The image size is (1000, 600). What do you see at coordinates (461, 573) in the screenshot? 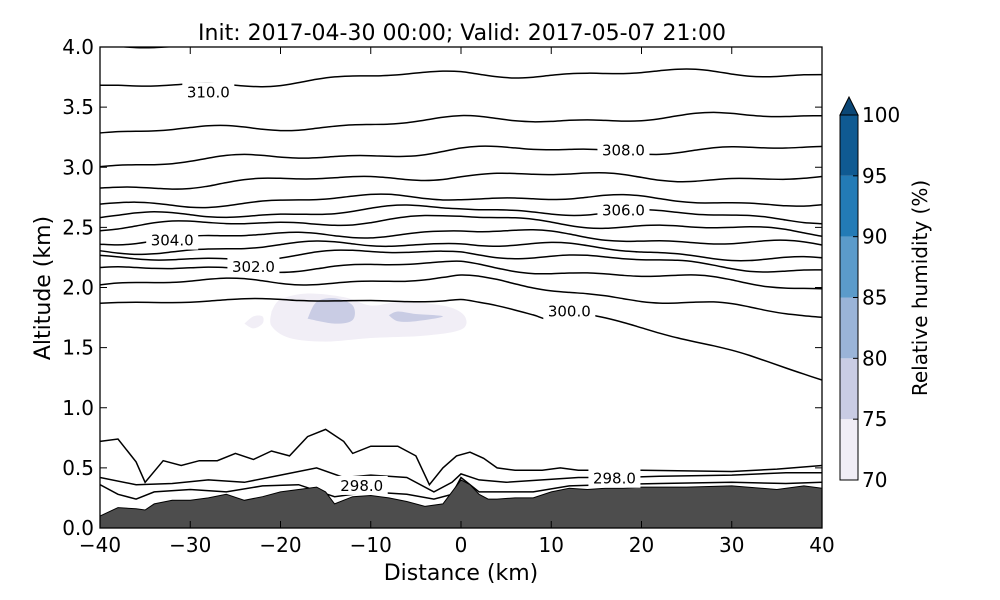
I see `x-axis-label: Distance (km)` at bounding box center [461, 573].